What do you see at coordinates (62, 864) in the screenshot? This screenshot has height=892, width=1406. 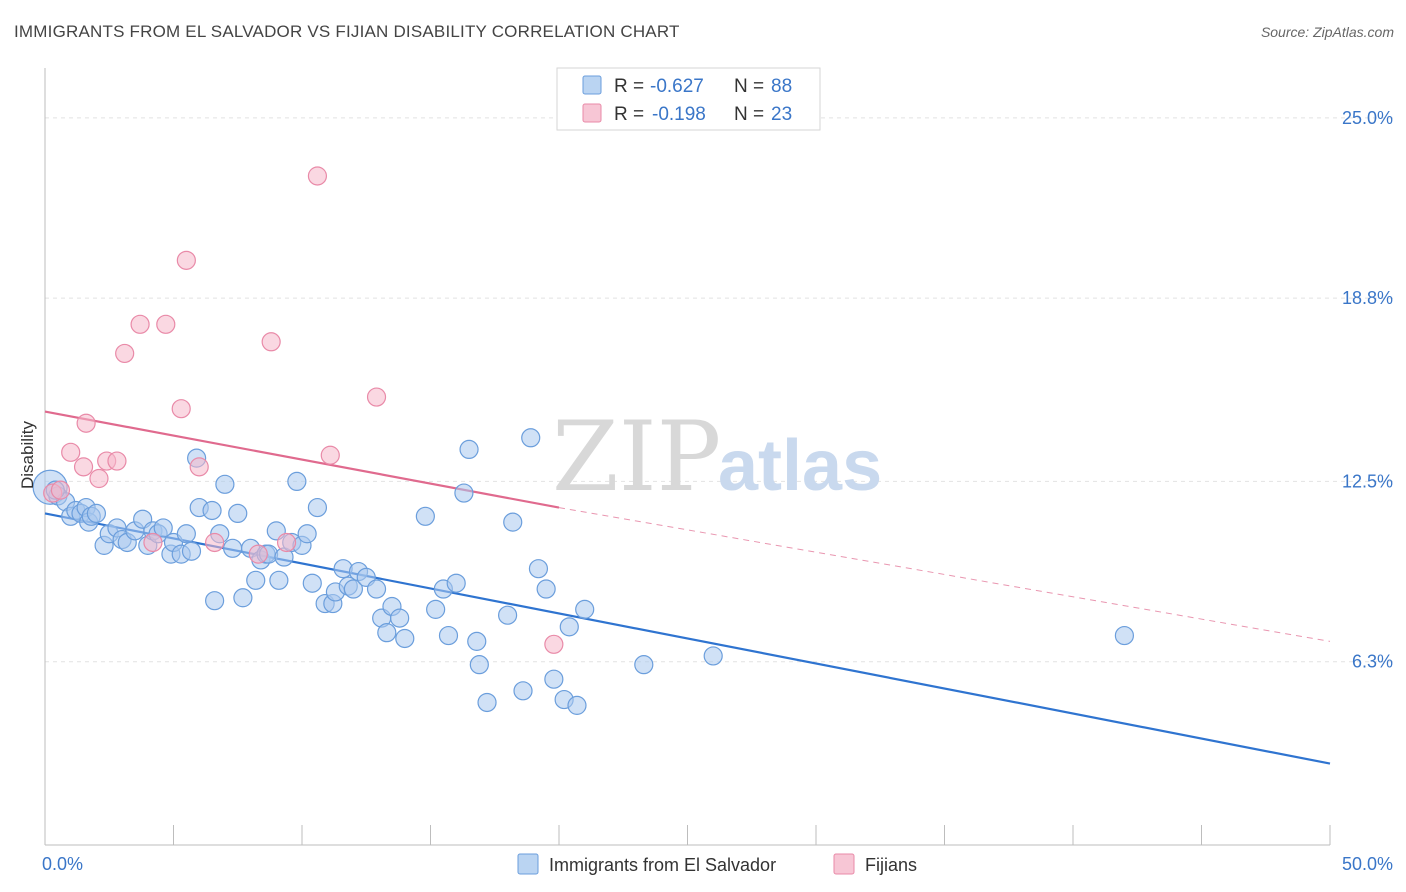 I see `x-tick-label-0: 0.0%` at bounding box center [62, 864].